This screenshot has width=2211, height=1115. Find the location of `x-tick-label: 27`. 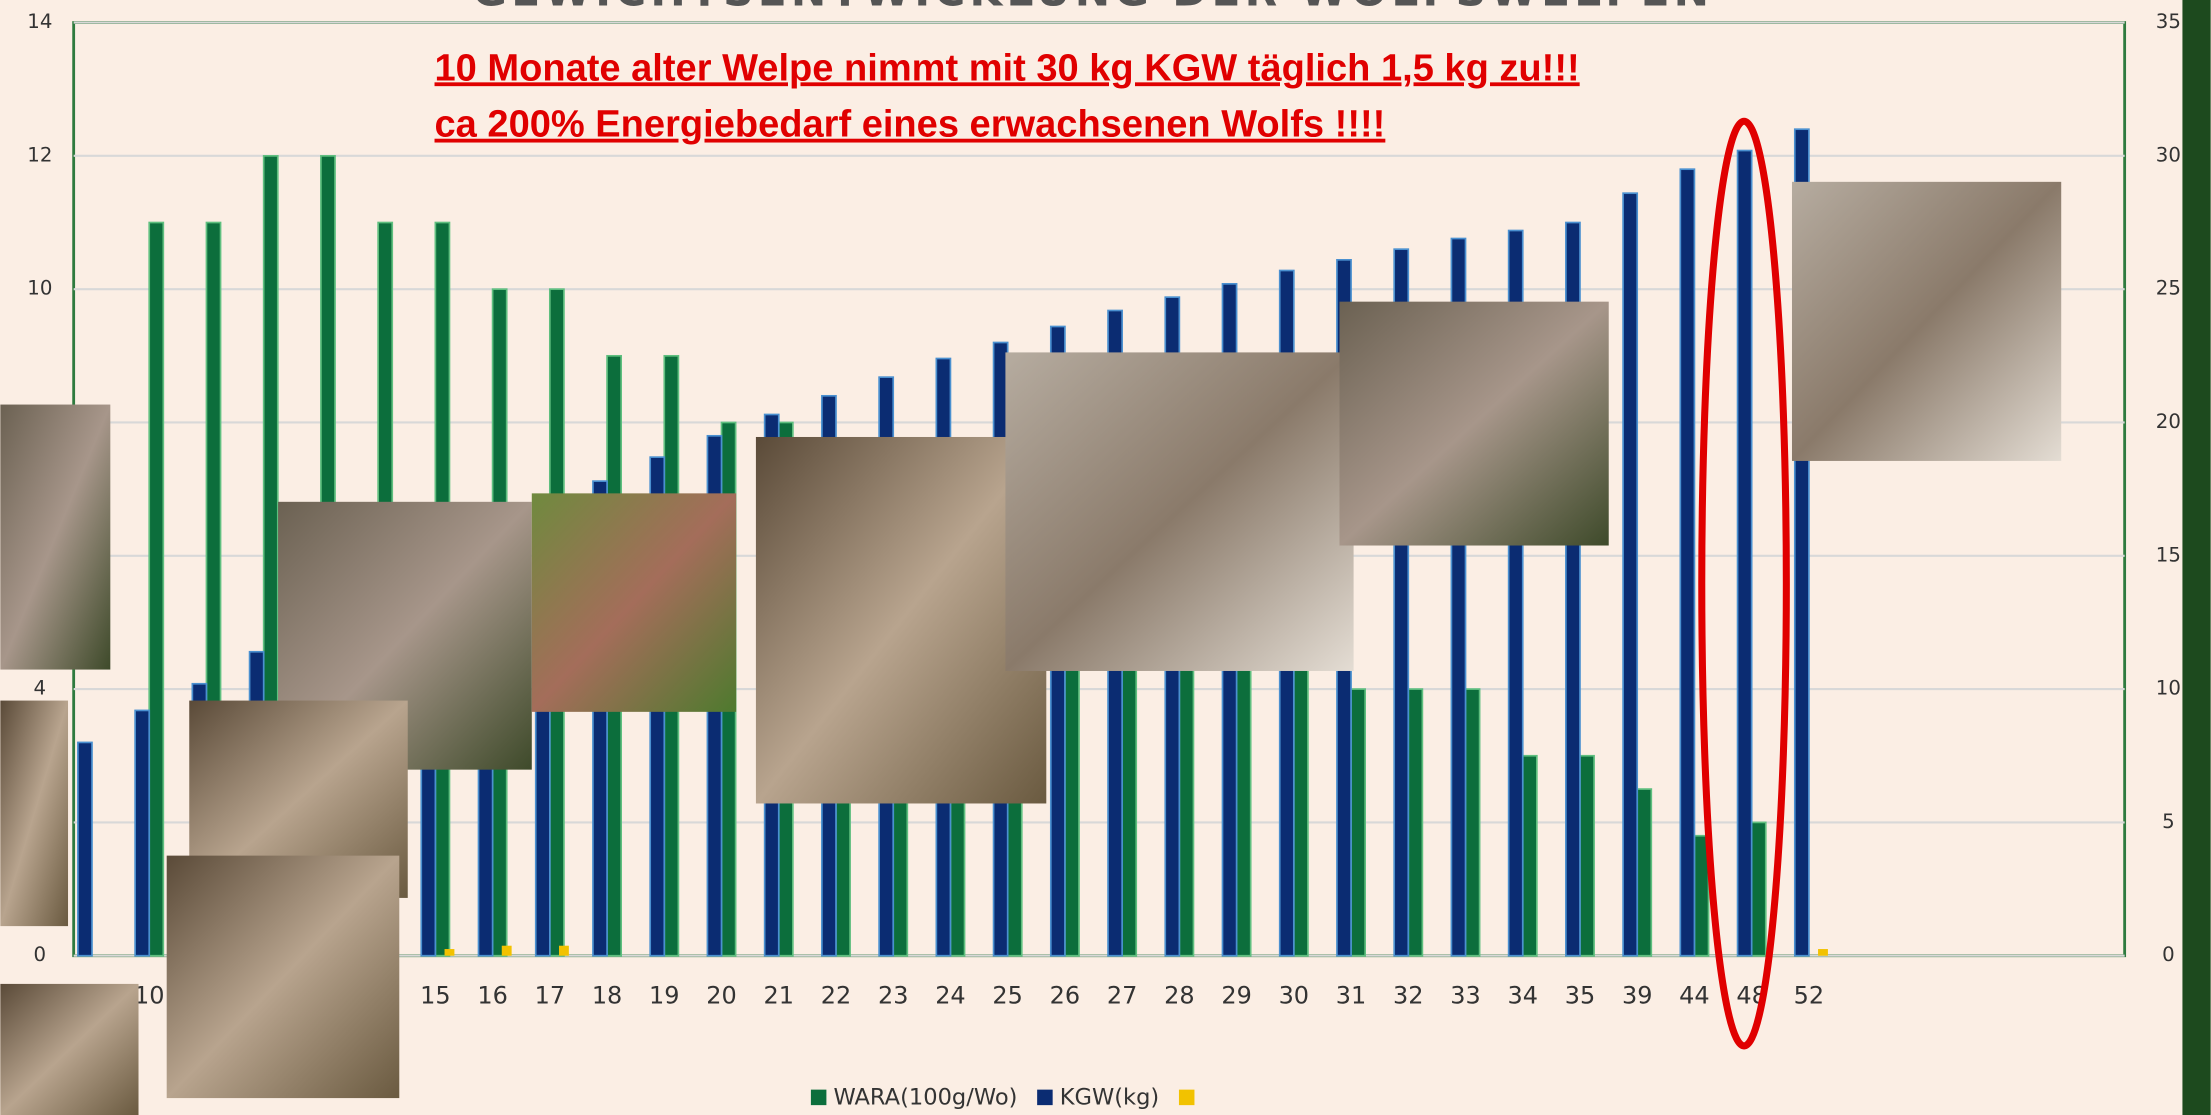

x-tick-label: 27 is located at coordinates (1122, 996).